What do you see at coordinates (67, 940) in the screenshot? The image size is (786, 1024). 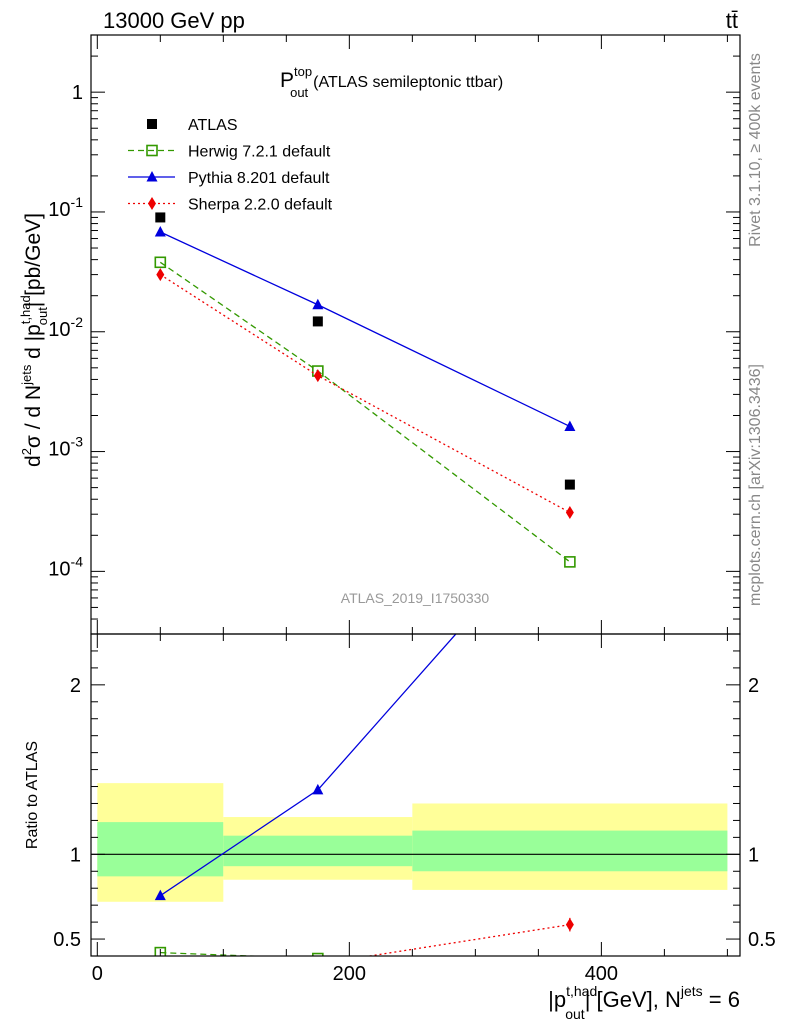 I see `ratio-y-tick-label-left: 0.5` at bounding box center [67, 940].